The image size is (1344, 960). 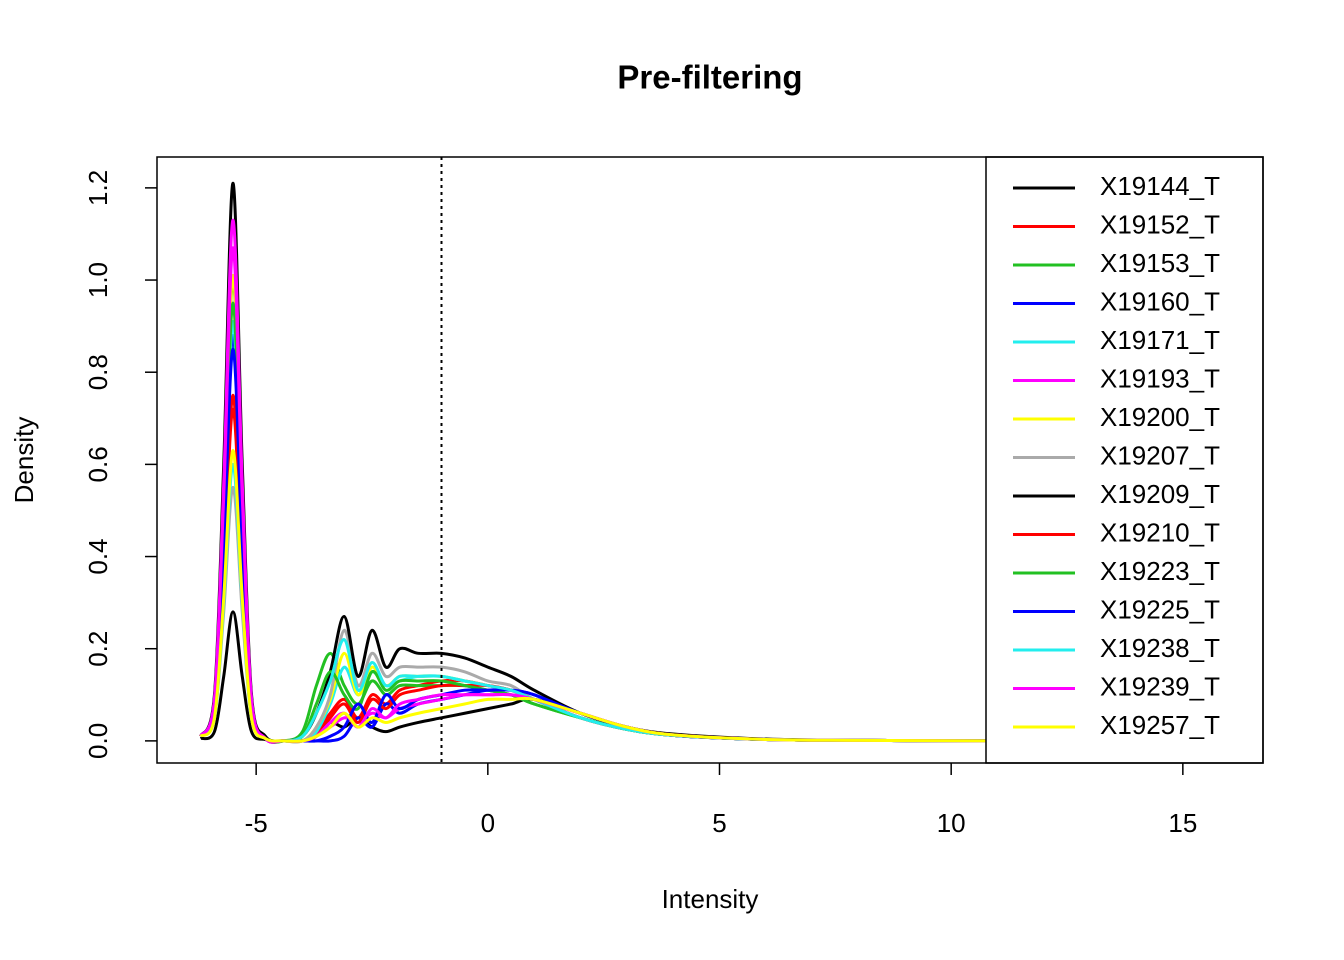 I want to click on legend-label: X19152_T, so click(x=1160, y=224).